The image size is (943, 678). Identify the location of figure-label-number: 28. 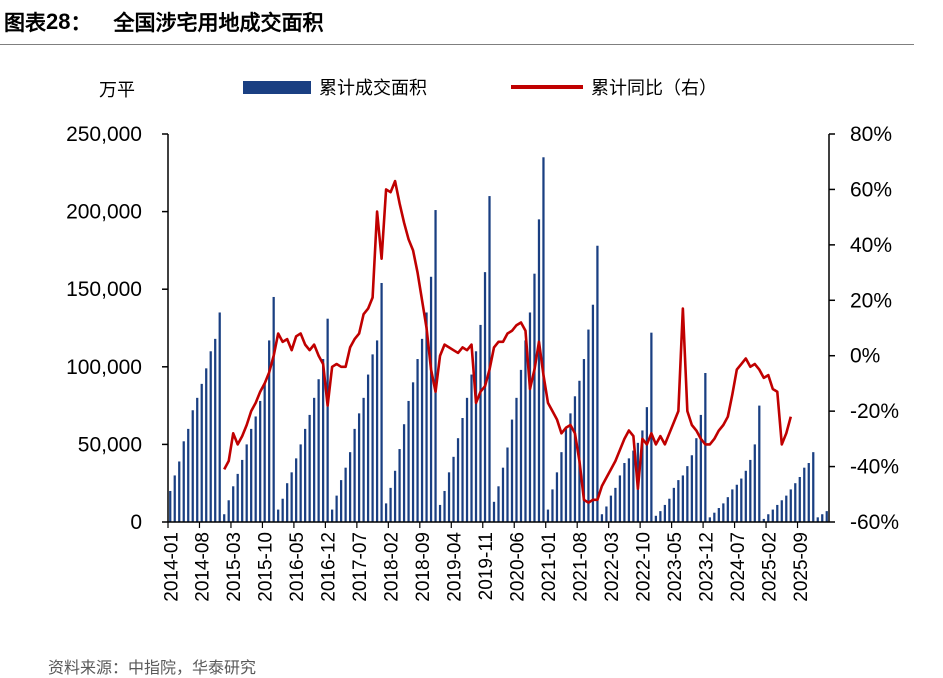
(58, 21).